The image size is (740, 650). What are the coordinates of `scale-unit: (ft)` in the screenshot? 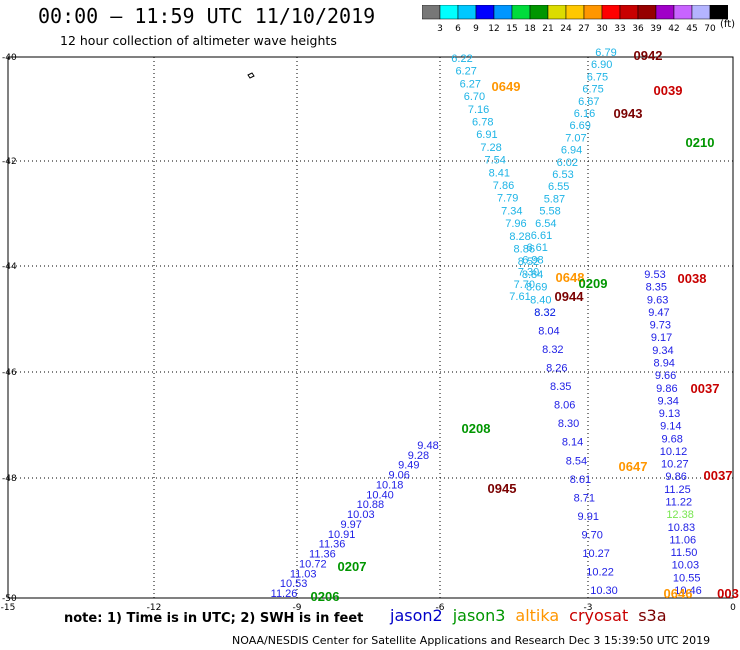 It's located at (728, 24).